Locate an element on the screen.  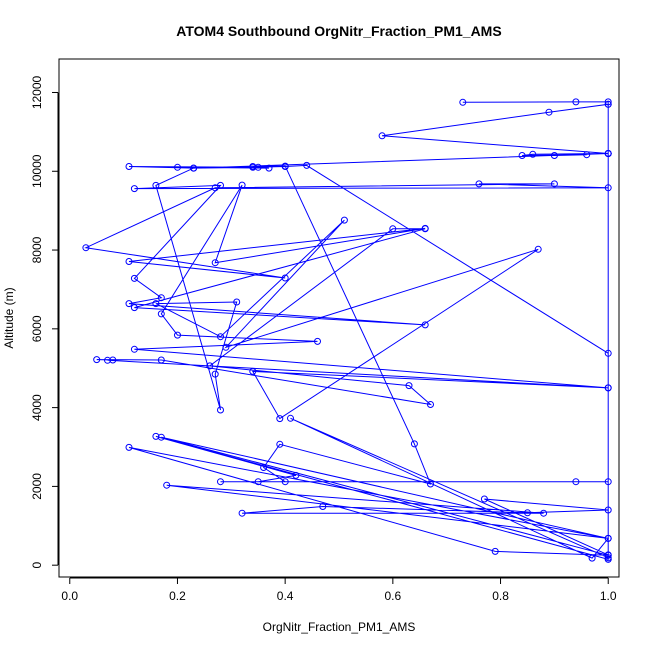
x-axis-label: OrgNitr_Fraction_PM1_AMS is located at coordinates (339, 627).